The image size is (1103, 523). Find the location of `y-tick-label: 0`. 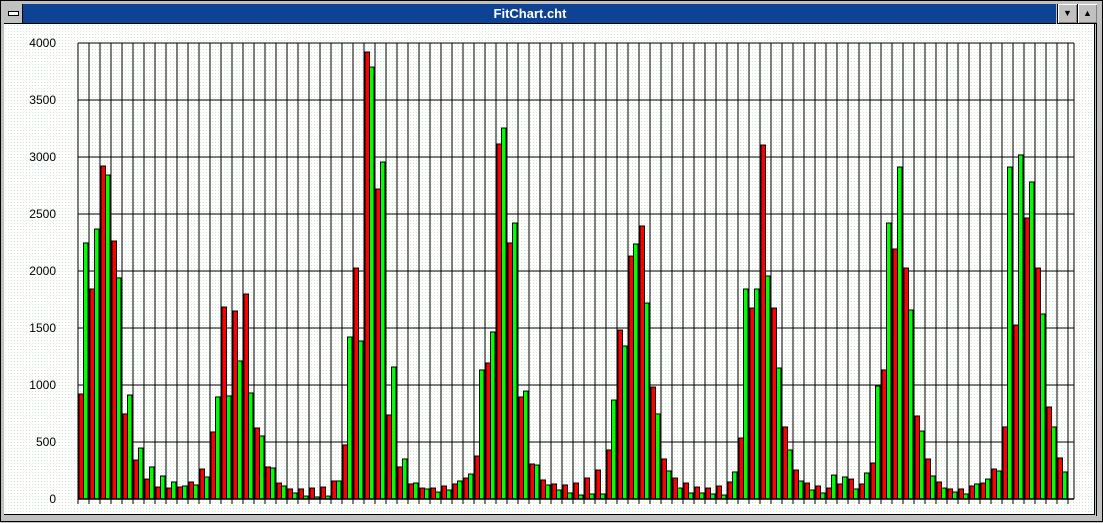

y-tick-label: 0 is located at coordinates (52, 499).